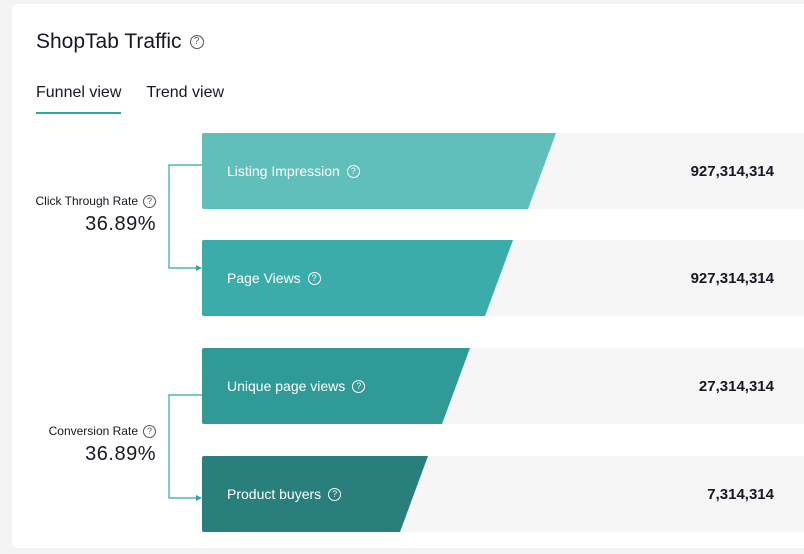 The image size is (804, 554). What do you see at coordinates (185, 332) in the screenshot?
I see `funnel-connectors` at bounding box center [185, 332].